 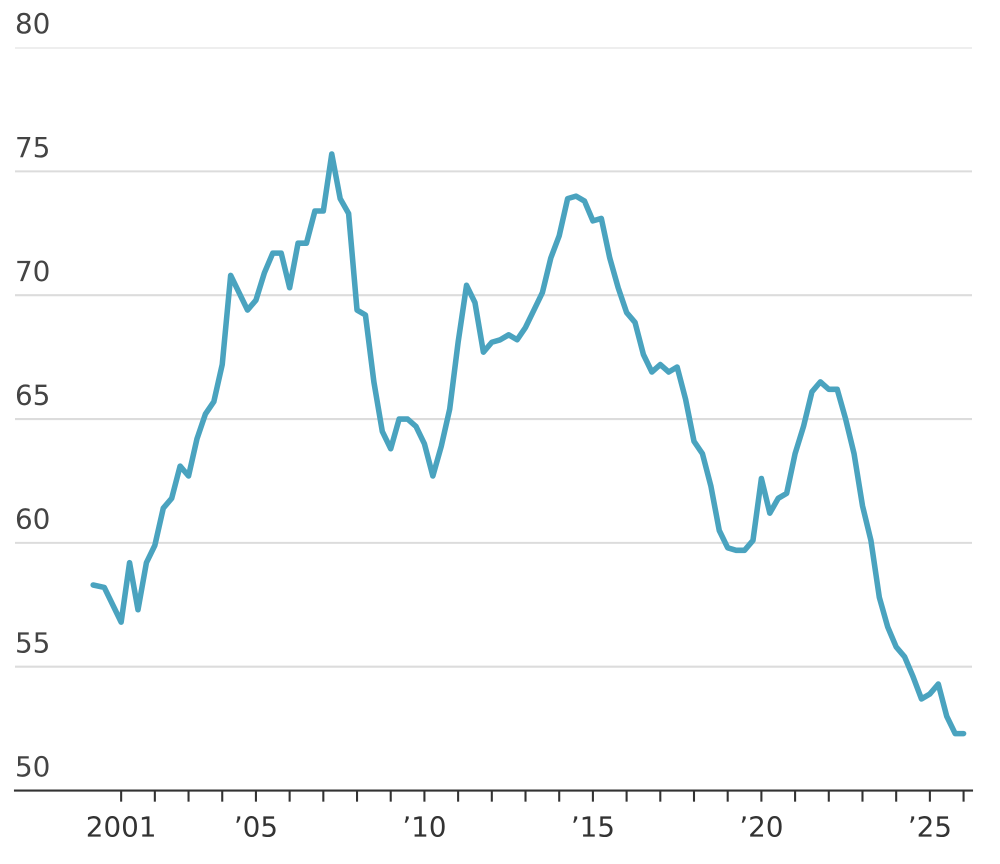 I want to click on x-tick-label: ’10, so click(x=424, y=827).